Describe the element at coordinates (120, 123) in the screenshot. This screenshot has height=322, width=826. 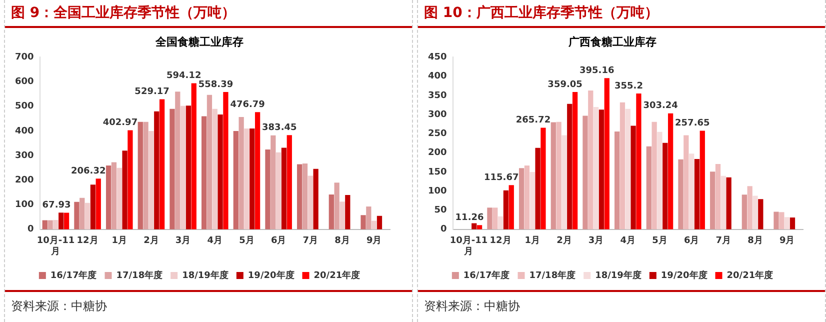
I see `data-label: 402.97` at that location.